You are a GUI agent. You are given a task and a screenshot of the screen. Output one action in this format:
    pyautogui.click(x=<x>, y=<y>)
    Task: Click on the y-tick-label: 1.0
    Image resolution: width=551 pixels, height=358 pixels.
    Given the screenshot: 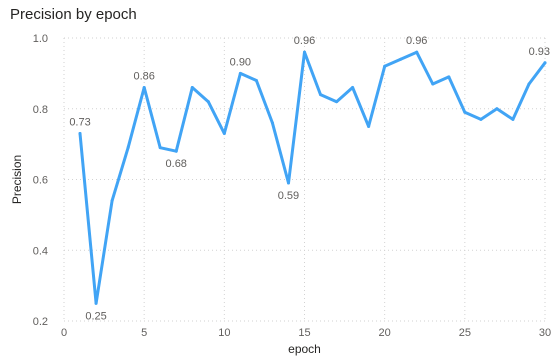 What is the action you would take?
    pyautogui.click(x=40, y=39)
    